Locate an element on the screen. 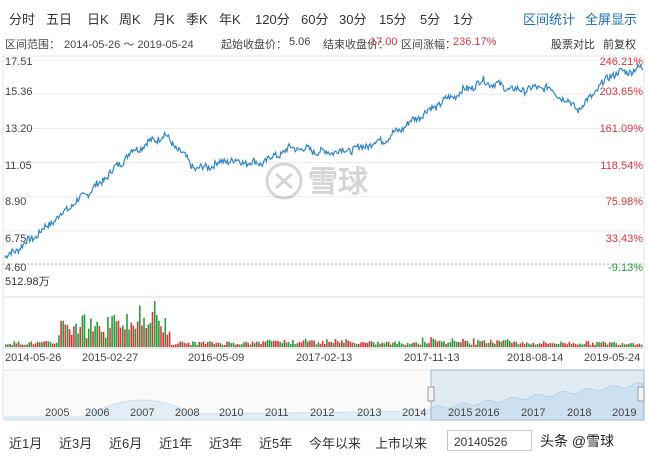 This screenshot has height=461, width=649. range-ytd: 今年以来 is located at coordinates (335, 443).